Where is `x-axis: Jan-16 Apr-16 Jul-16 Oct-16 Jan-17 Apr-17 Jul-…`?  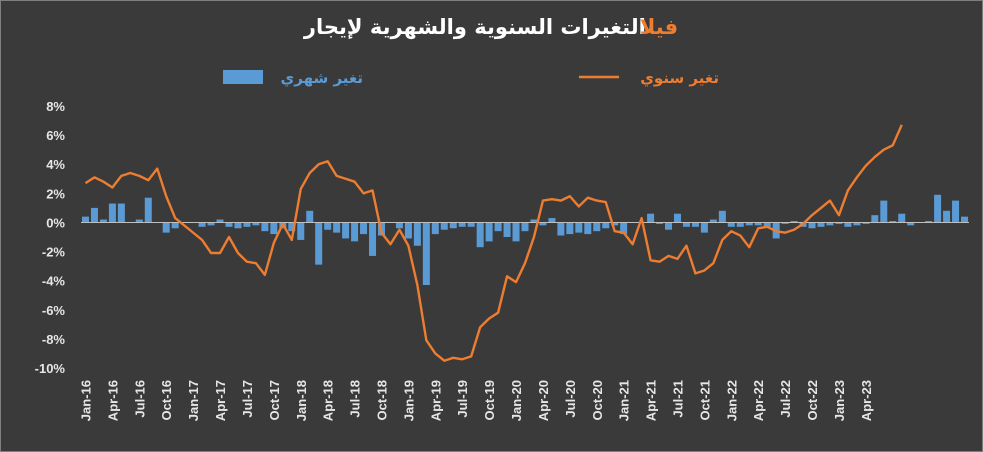 x-axis: Jan-16 Apr-16 Jul-16 Oct-16 Jan-17 Apr-17 Jul-… is located at coordinates (475, 400).